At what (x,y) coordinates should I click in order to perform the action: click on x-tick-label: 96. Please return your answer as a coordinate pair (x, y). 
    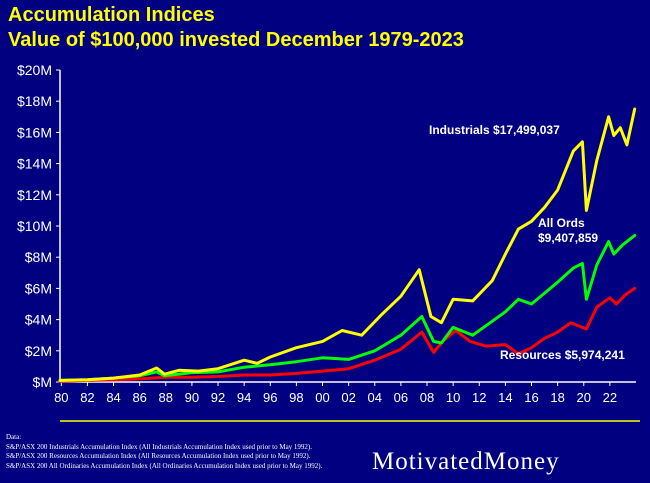
    Looking at the image, I should click on (270, 397).